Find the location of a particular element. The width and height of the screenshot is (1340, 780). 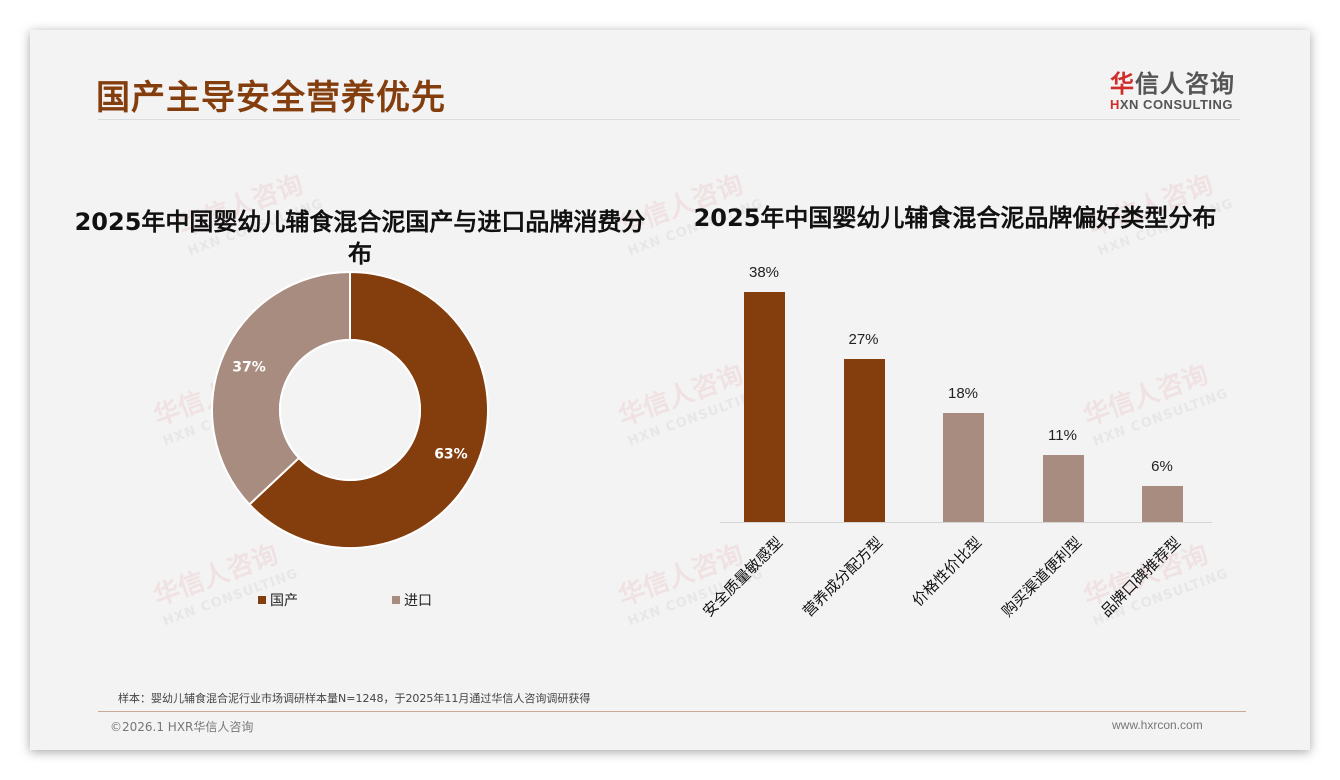

category-label: 营养成分配方型 is located at coordinates (842, 577).